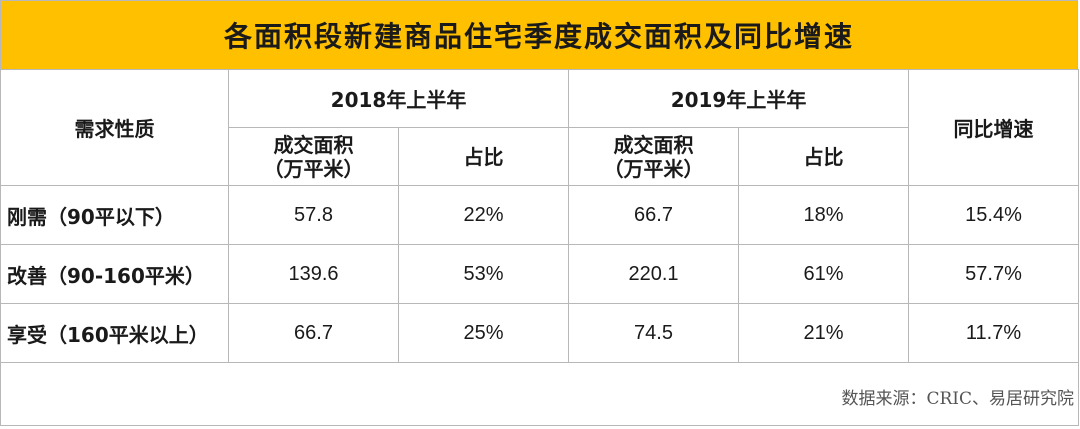 The image size is (1080, 429). Describe the element at coordinates (114, 274) in the screenshot. I see `row-label: 改善（90-160平米）` at that location.